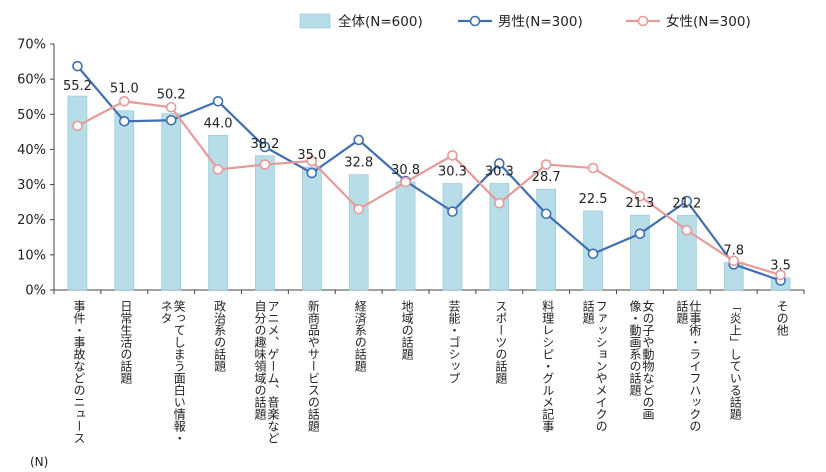 This screenshot has height=472, width=826. I want to click on y-tick-label: 50%, so click(31, 115).